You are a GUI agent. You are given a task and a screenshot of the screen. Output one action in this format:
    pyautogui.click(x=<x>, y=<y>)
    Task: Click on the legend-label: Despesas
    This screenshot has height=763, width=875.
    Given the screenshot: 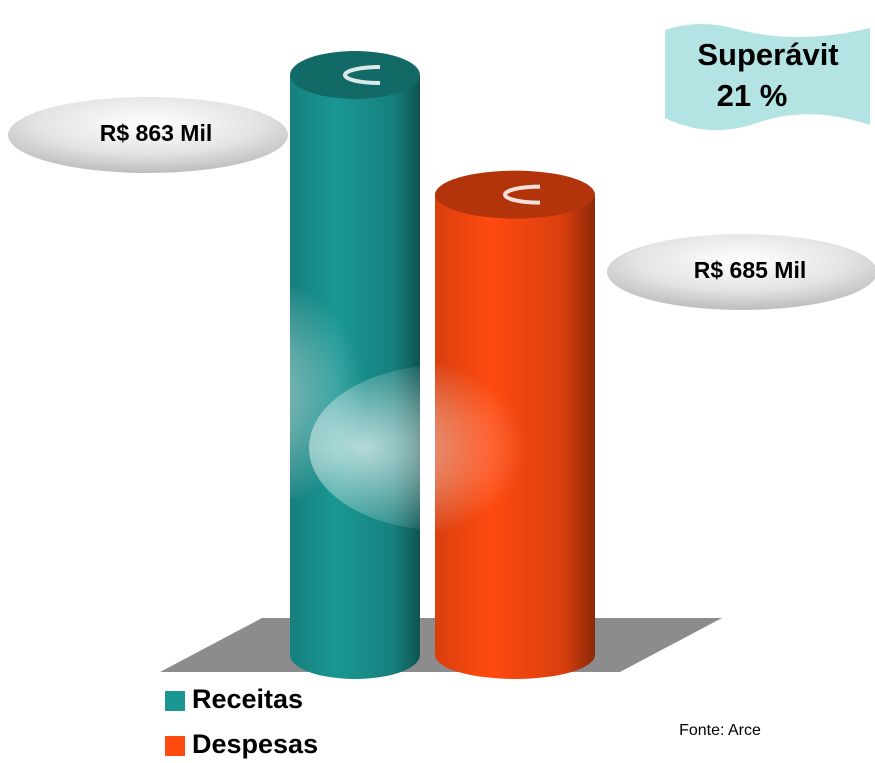 What is the action you would take?
    pyautogui.click(x=255, y=744)
    